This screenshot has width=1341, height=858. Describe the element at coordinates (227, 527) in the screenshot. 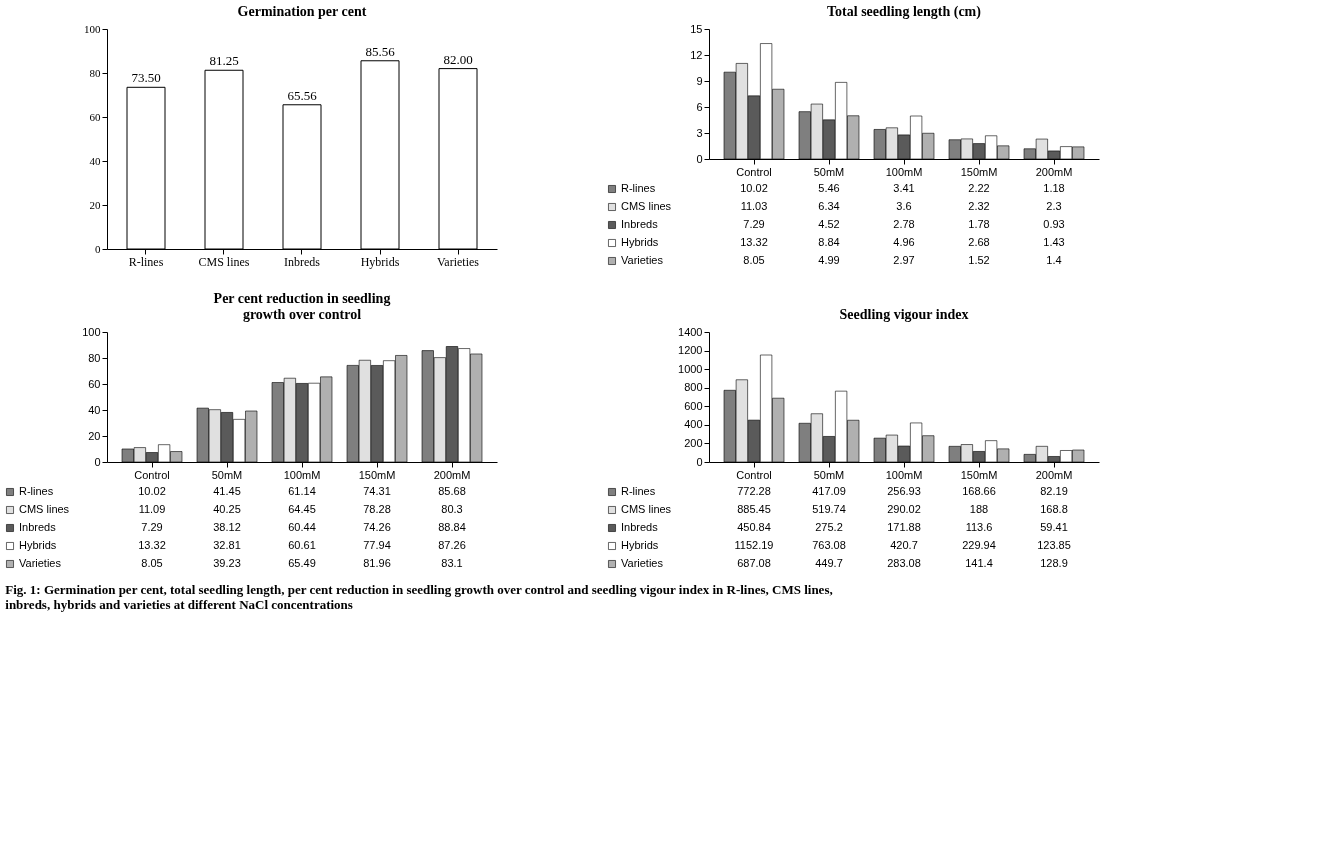

I see `data-label: 38.12` at that location.